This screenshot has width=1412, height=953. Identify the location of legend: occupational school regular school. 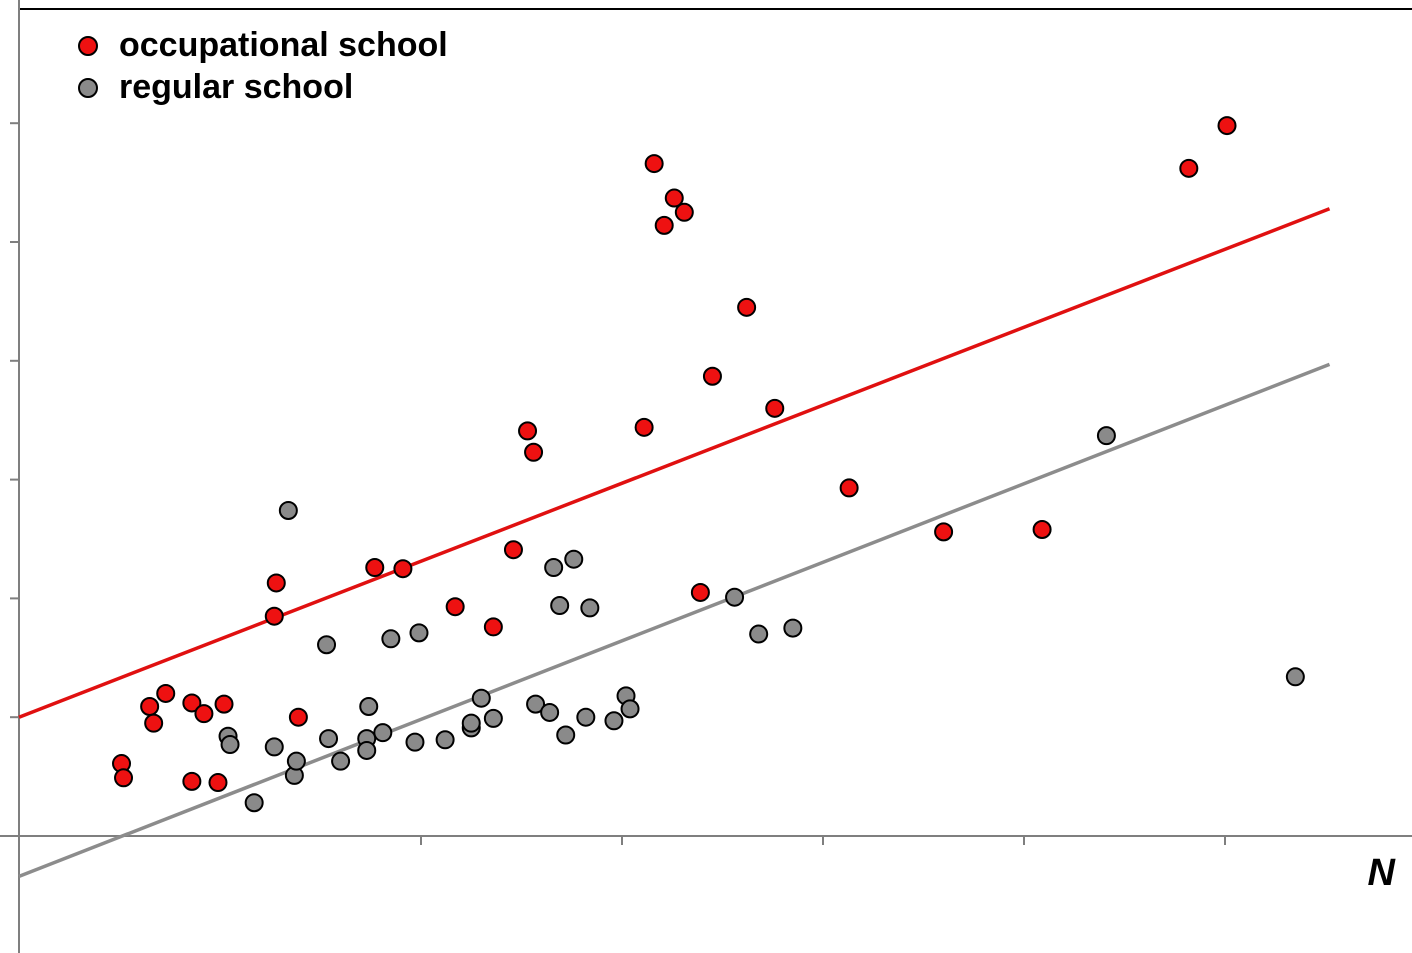
(263, 66).